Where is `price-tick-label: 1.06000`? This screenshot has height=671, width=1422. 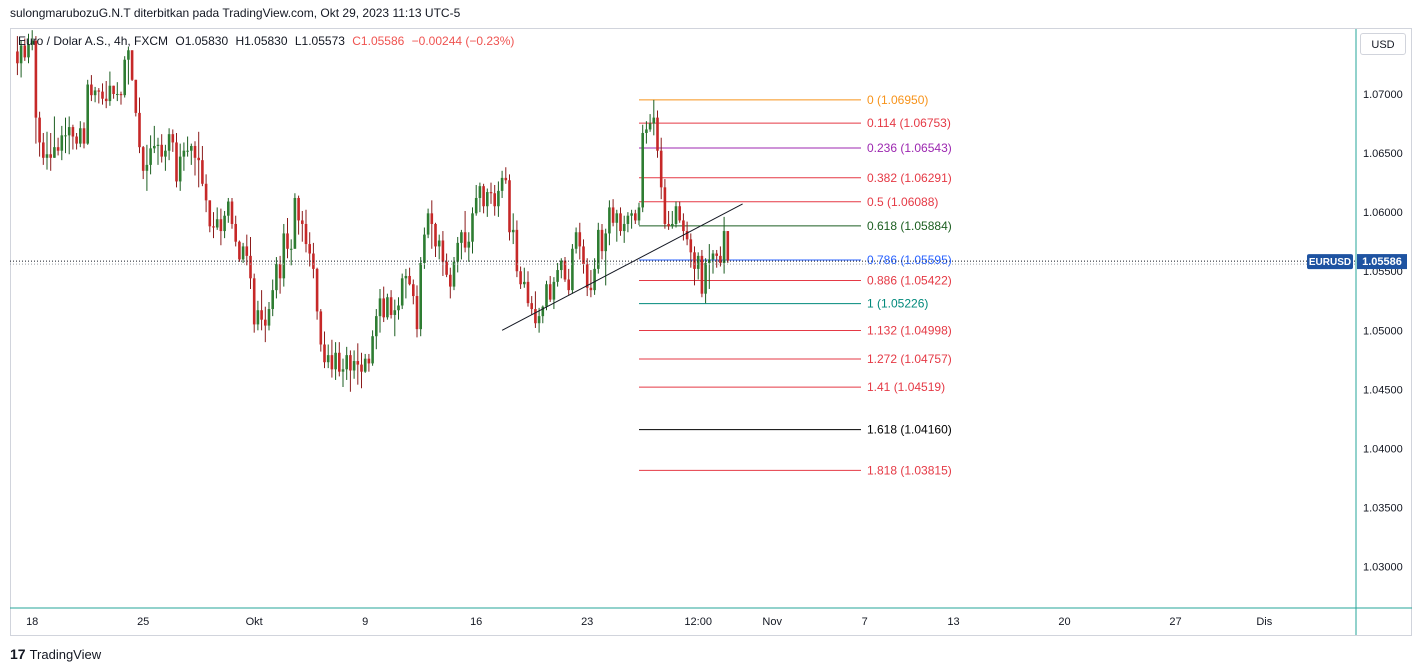 price-tick-label: 1.06000 is located at coordinates (1383, 213).